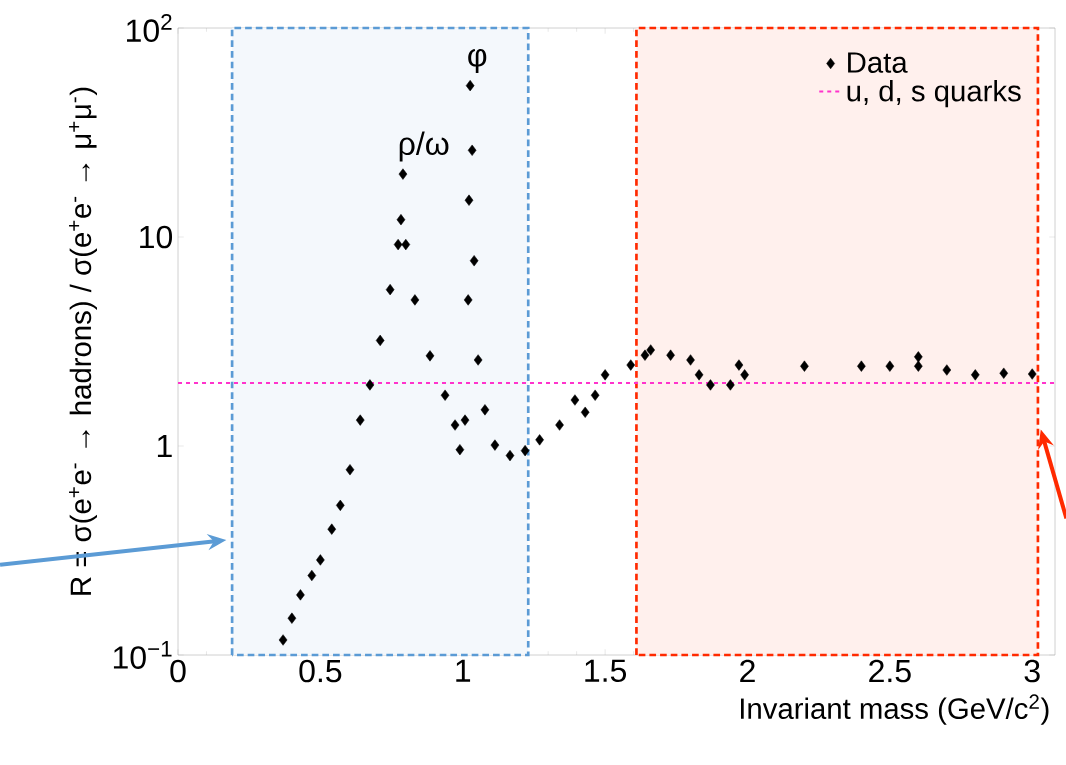  What do you see at coordinates (477, 61) in the screenshot?
I see `annotation: φ` at bounding box center [477, 61].